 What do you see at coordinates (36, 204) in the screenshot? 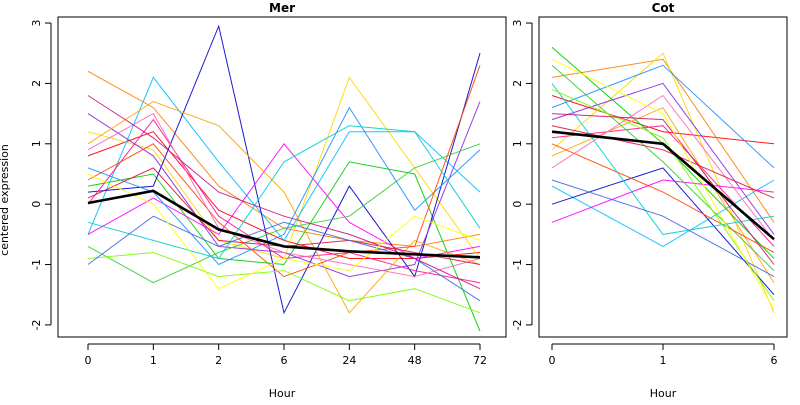
I see `mer-y-tick-label: 0` at bounding box center [36, 204].